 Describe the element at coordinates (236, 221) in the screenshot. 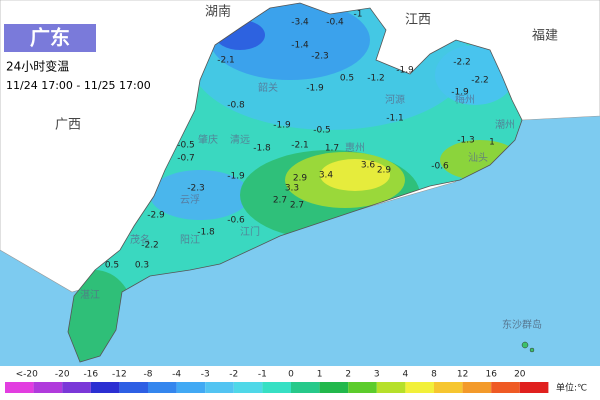

I see `station-value: -0.6` at that location.